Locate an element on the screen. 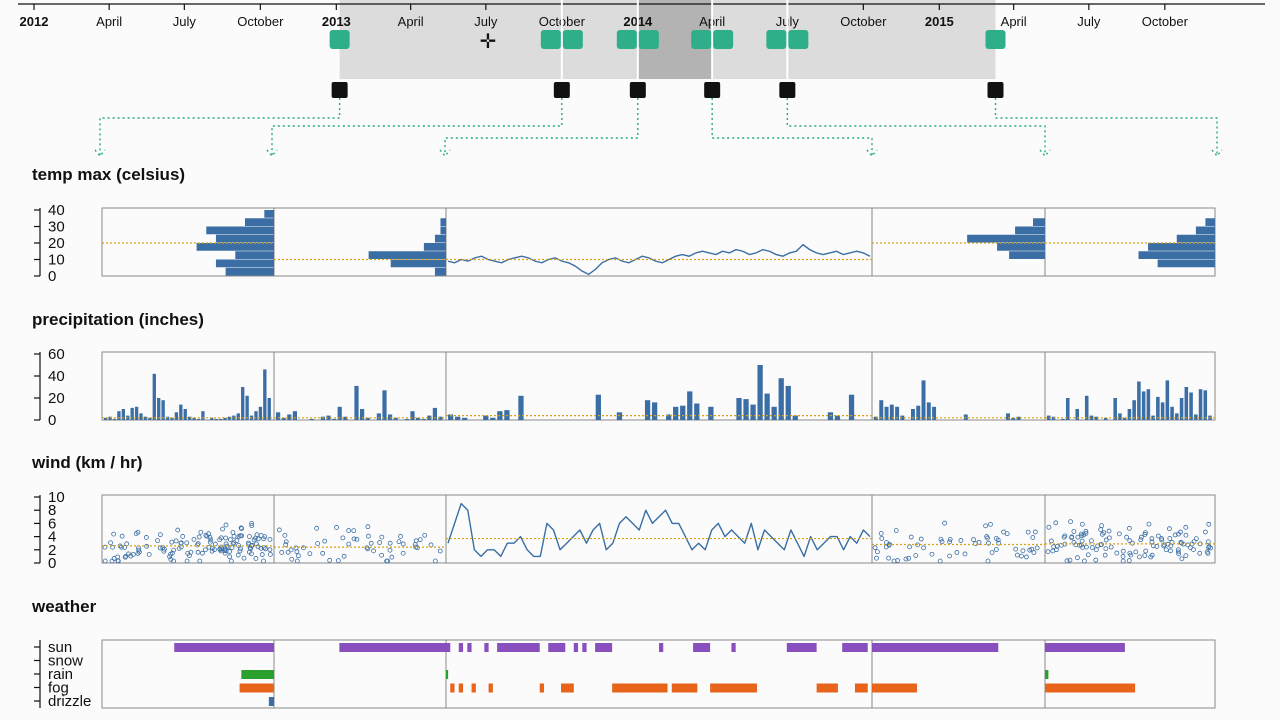  precip-segment is located at coordinates (1130, 400).